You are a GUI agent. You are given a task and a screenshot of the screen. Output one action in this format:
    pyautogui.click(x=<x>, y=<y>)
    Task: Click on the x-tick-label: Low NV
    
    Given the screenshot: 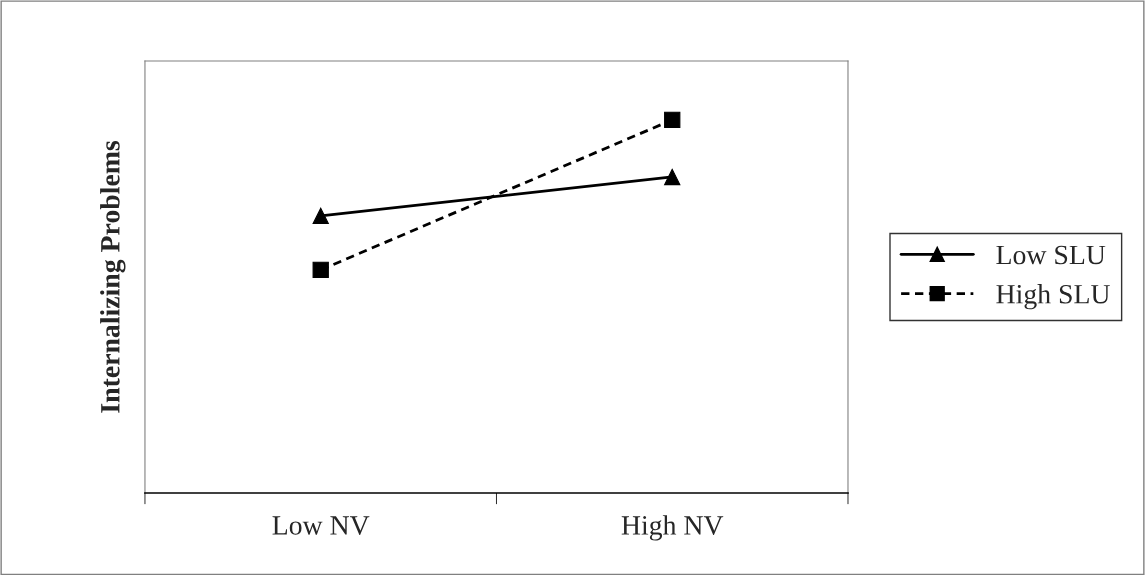 What is the action you would take?
    pyautogui.click(x=321, y=525)
    